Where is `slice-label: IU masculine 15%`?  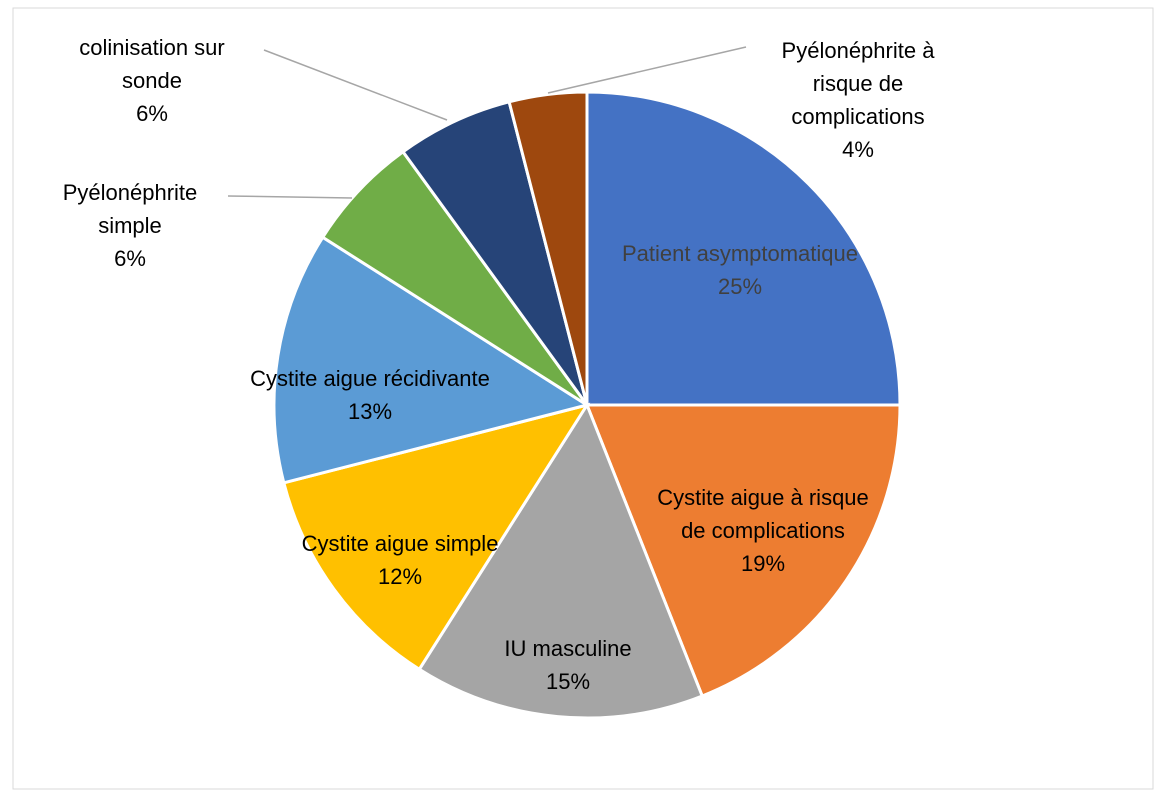 slice-label: IU masculine 15% is located at coordinates (568, 665).